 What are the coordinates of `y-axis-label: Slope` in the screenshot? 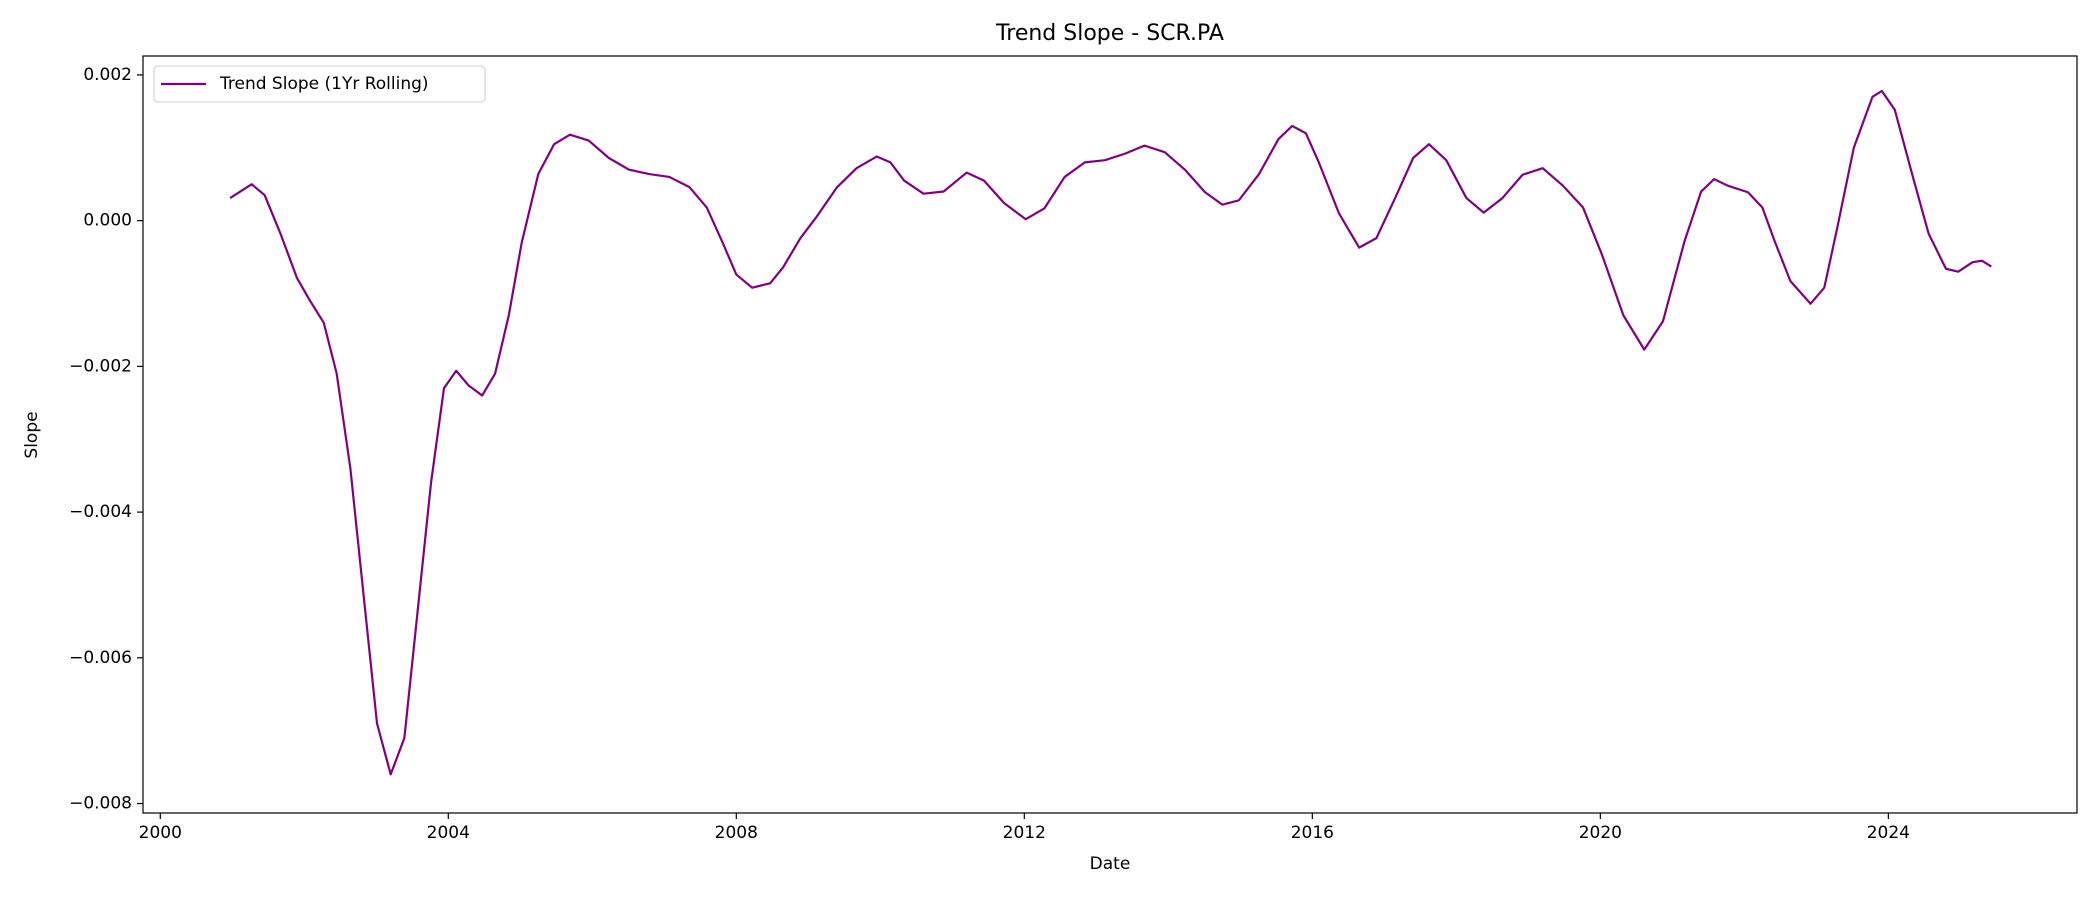 It's located at (32, 434).